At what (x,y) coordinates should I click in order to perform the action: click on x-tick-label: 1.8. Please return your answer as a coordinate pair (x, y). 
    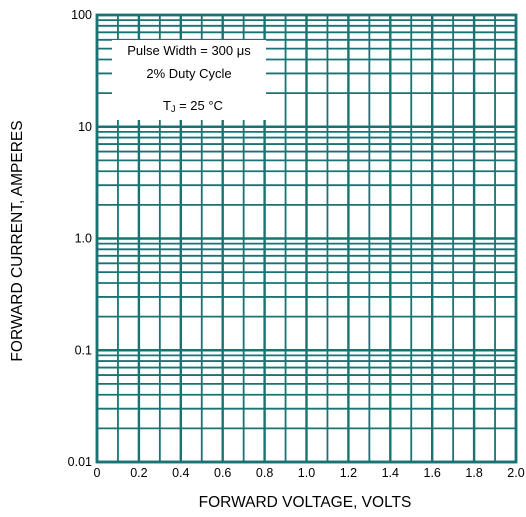
    Looking at the image, I should click on (473, 473).